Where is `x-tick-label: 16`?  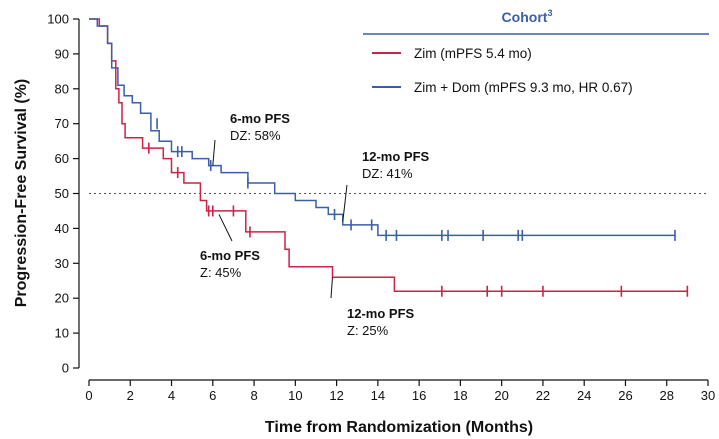
x-tick-label: 16 is located at coordinates (419, 395).